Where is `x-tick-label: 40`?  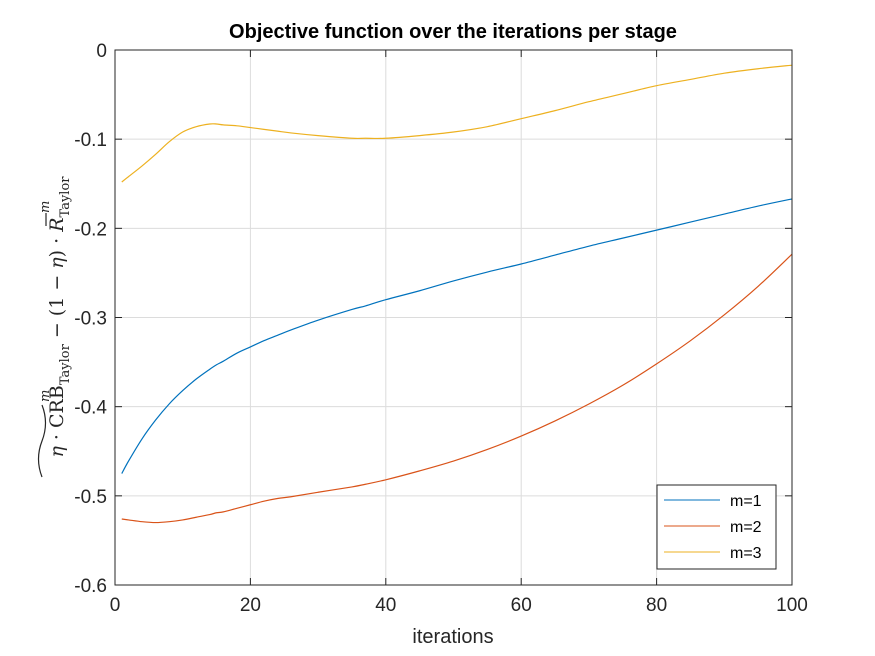
x-tick-label: 40 is located at coordinates (385, 605).